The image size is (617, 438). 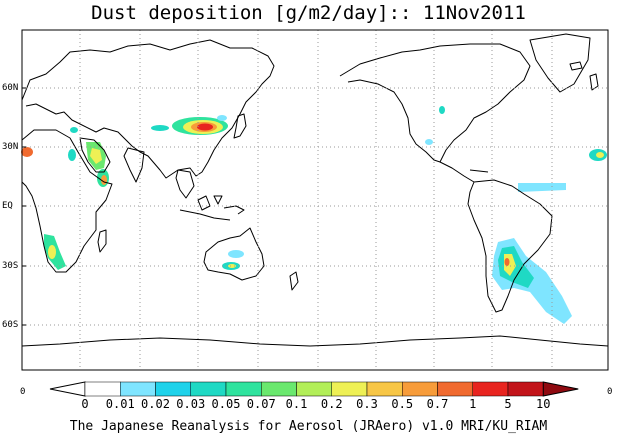 I want to click on colorbar-tick-label: 0.05, so click(x=226, y=404).